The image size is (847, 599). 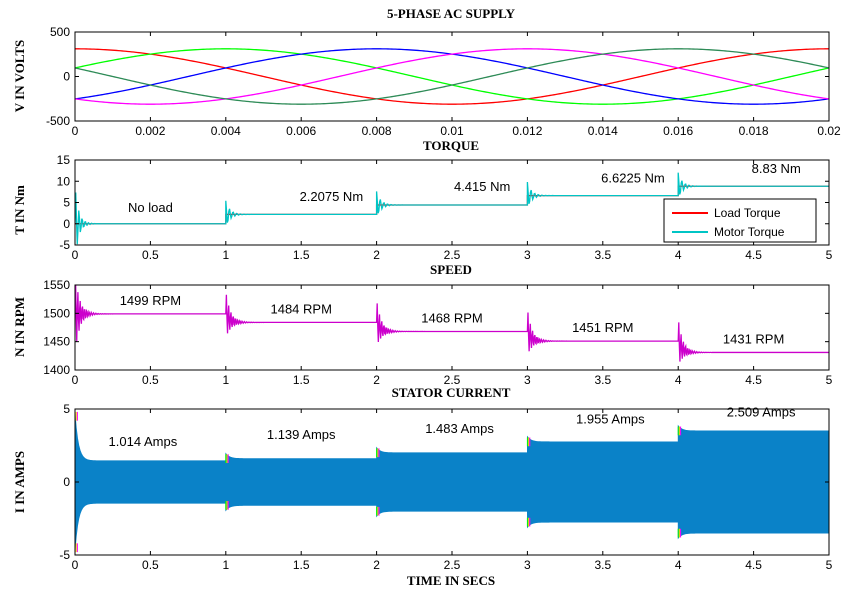 What do you see at coordinates (332, 196) in the screenshot?
I see `torque-annotation: 2.2075 Nm` at bounding box center [332, 196].